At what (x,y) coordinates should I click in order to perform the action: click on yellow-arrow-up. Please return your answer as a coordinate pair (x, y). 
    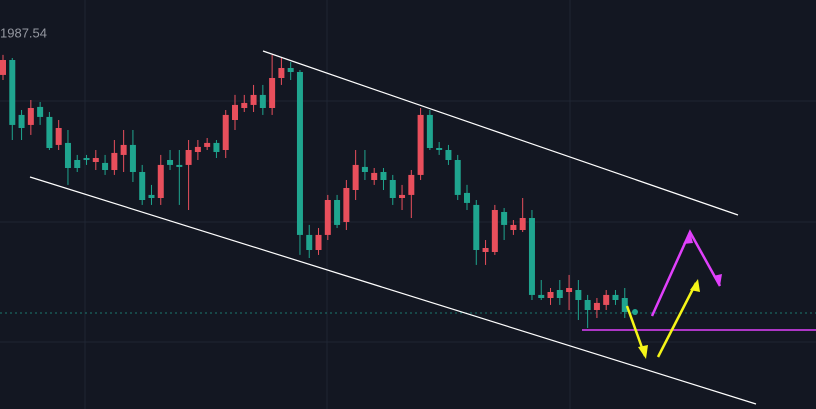
    Looking at the image, I should click on (677, 320).